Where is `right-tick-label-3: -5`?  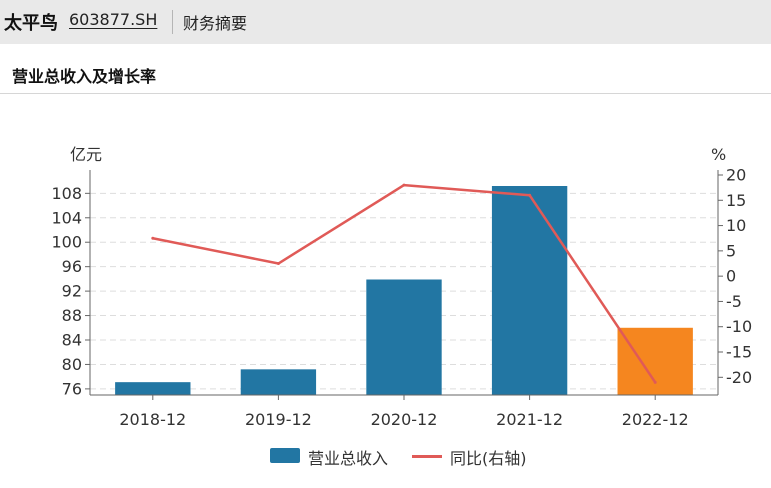
right-tick-label-3: -5 is located at coordinates (734, 301).